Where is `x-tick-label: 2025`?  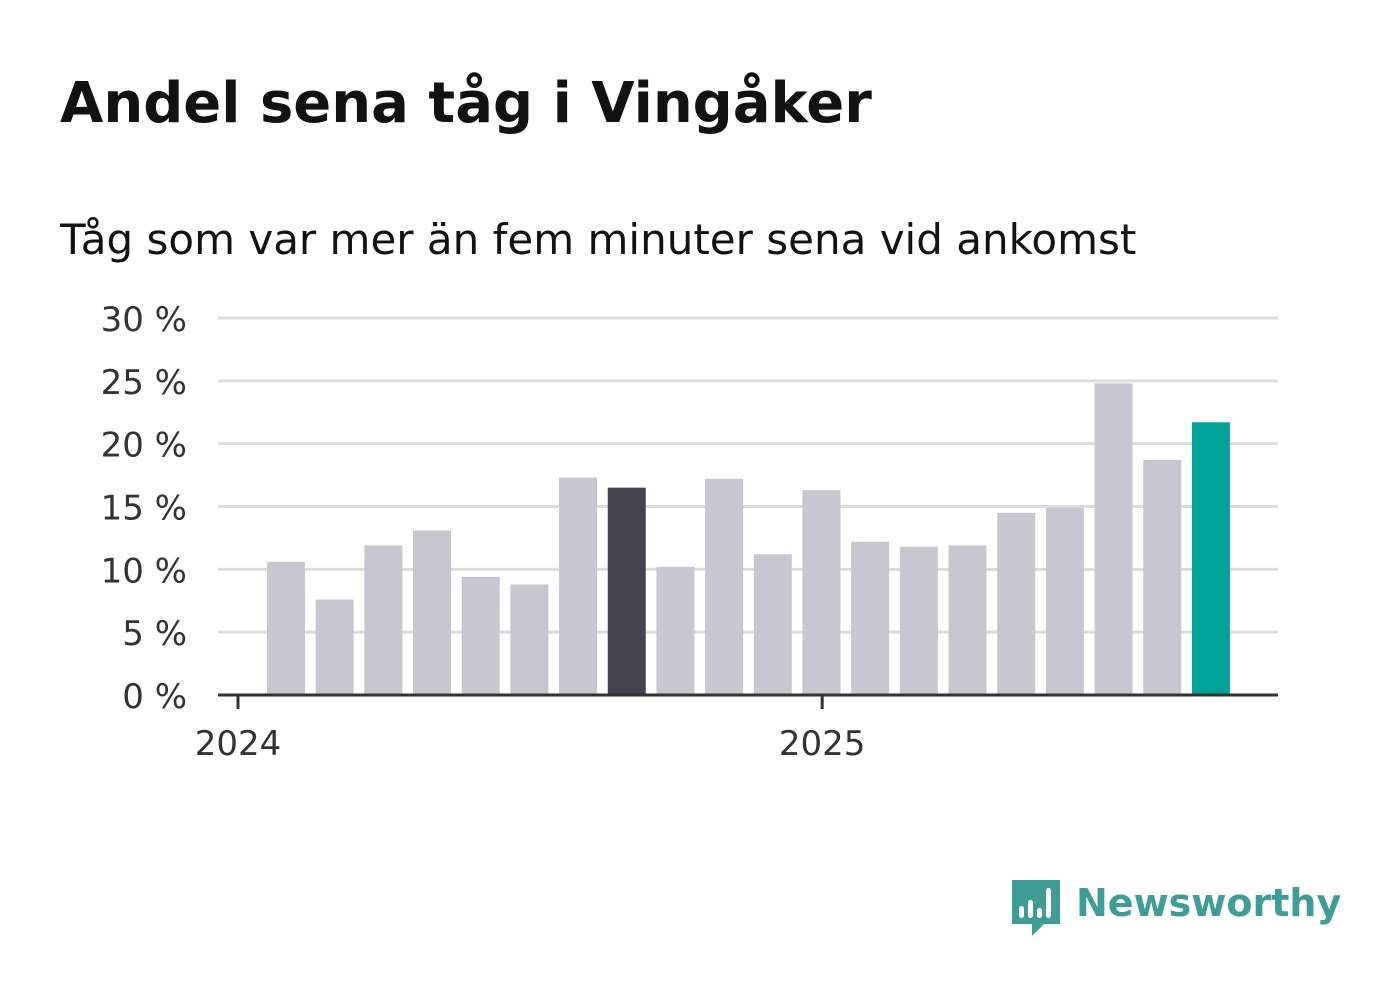 x-tick-label: 2025 is located at coordinates (822, 744).